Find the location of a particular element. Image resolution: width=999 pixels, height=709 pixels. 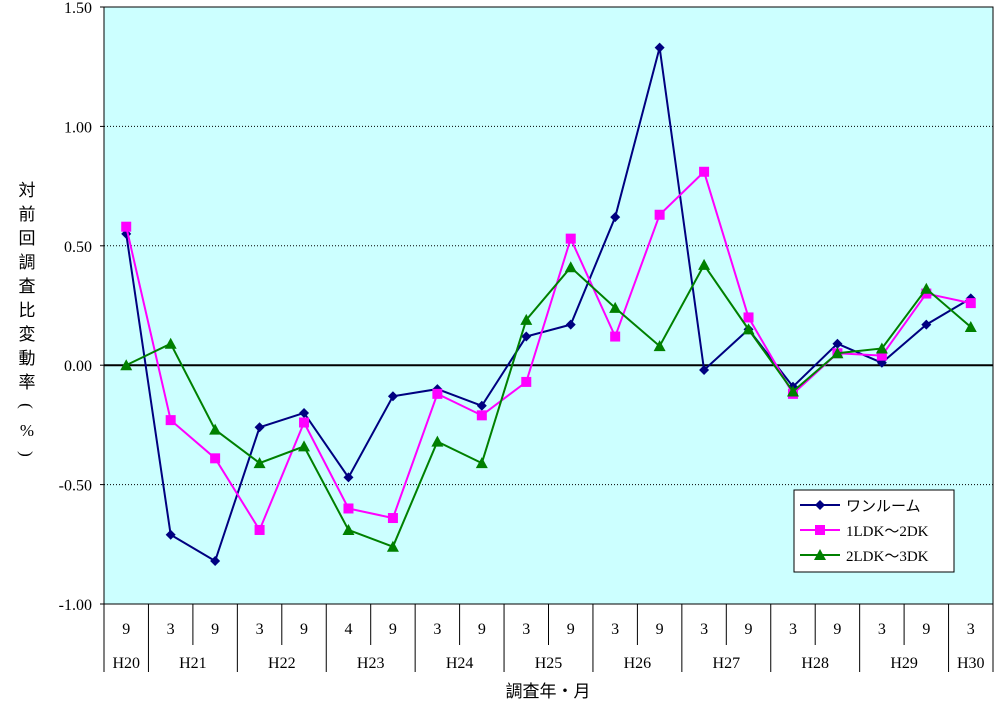

legend-label: 2LDK～3DK is located at coordinates (887, 557).